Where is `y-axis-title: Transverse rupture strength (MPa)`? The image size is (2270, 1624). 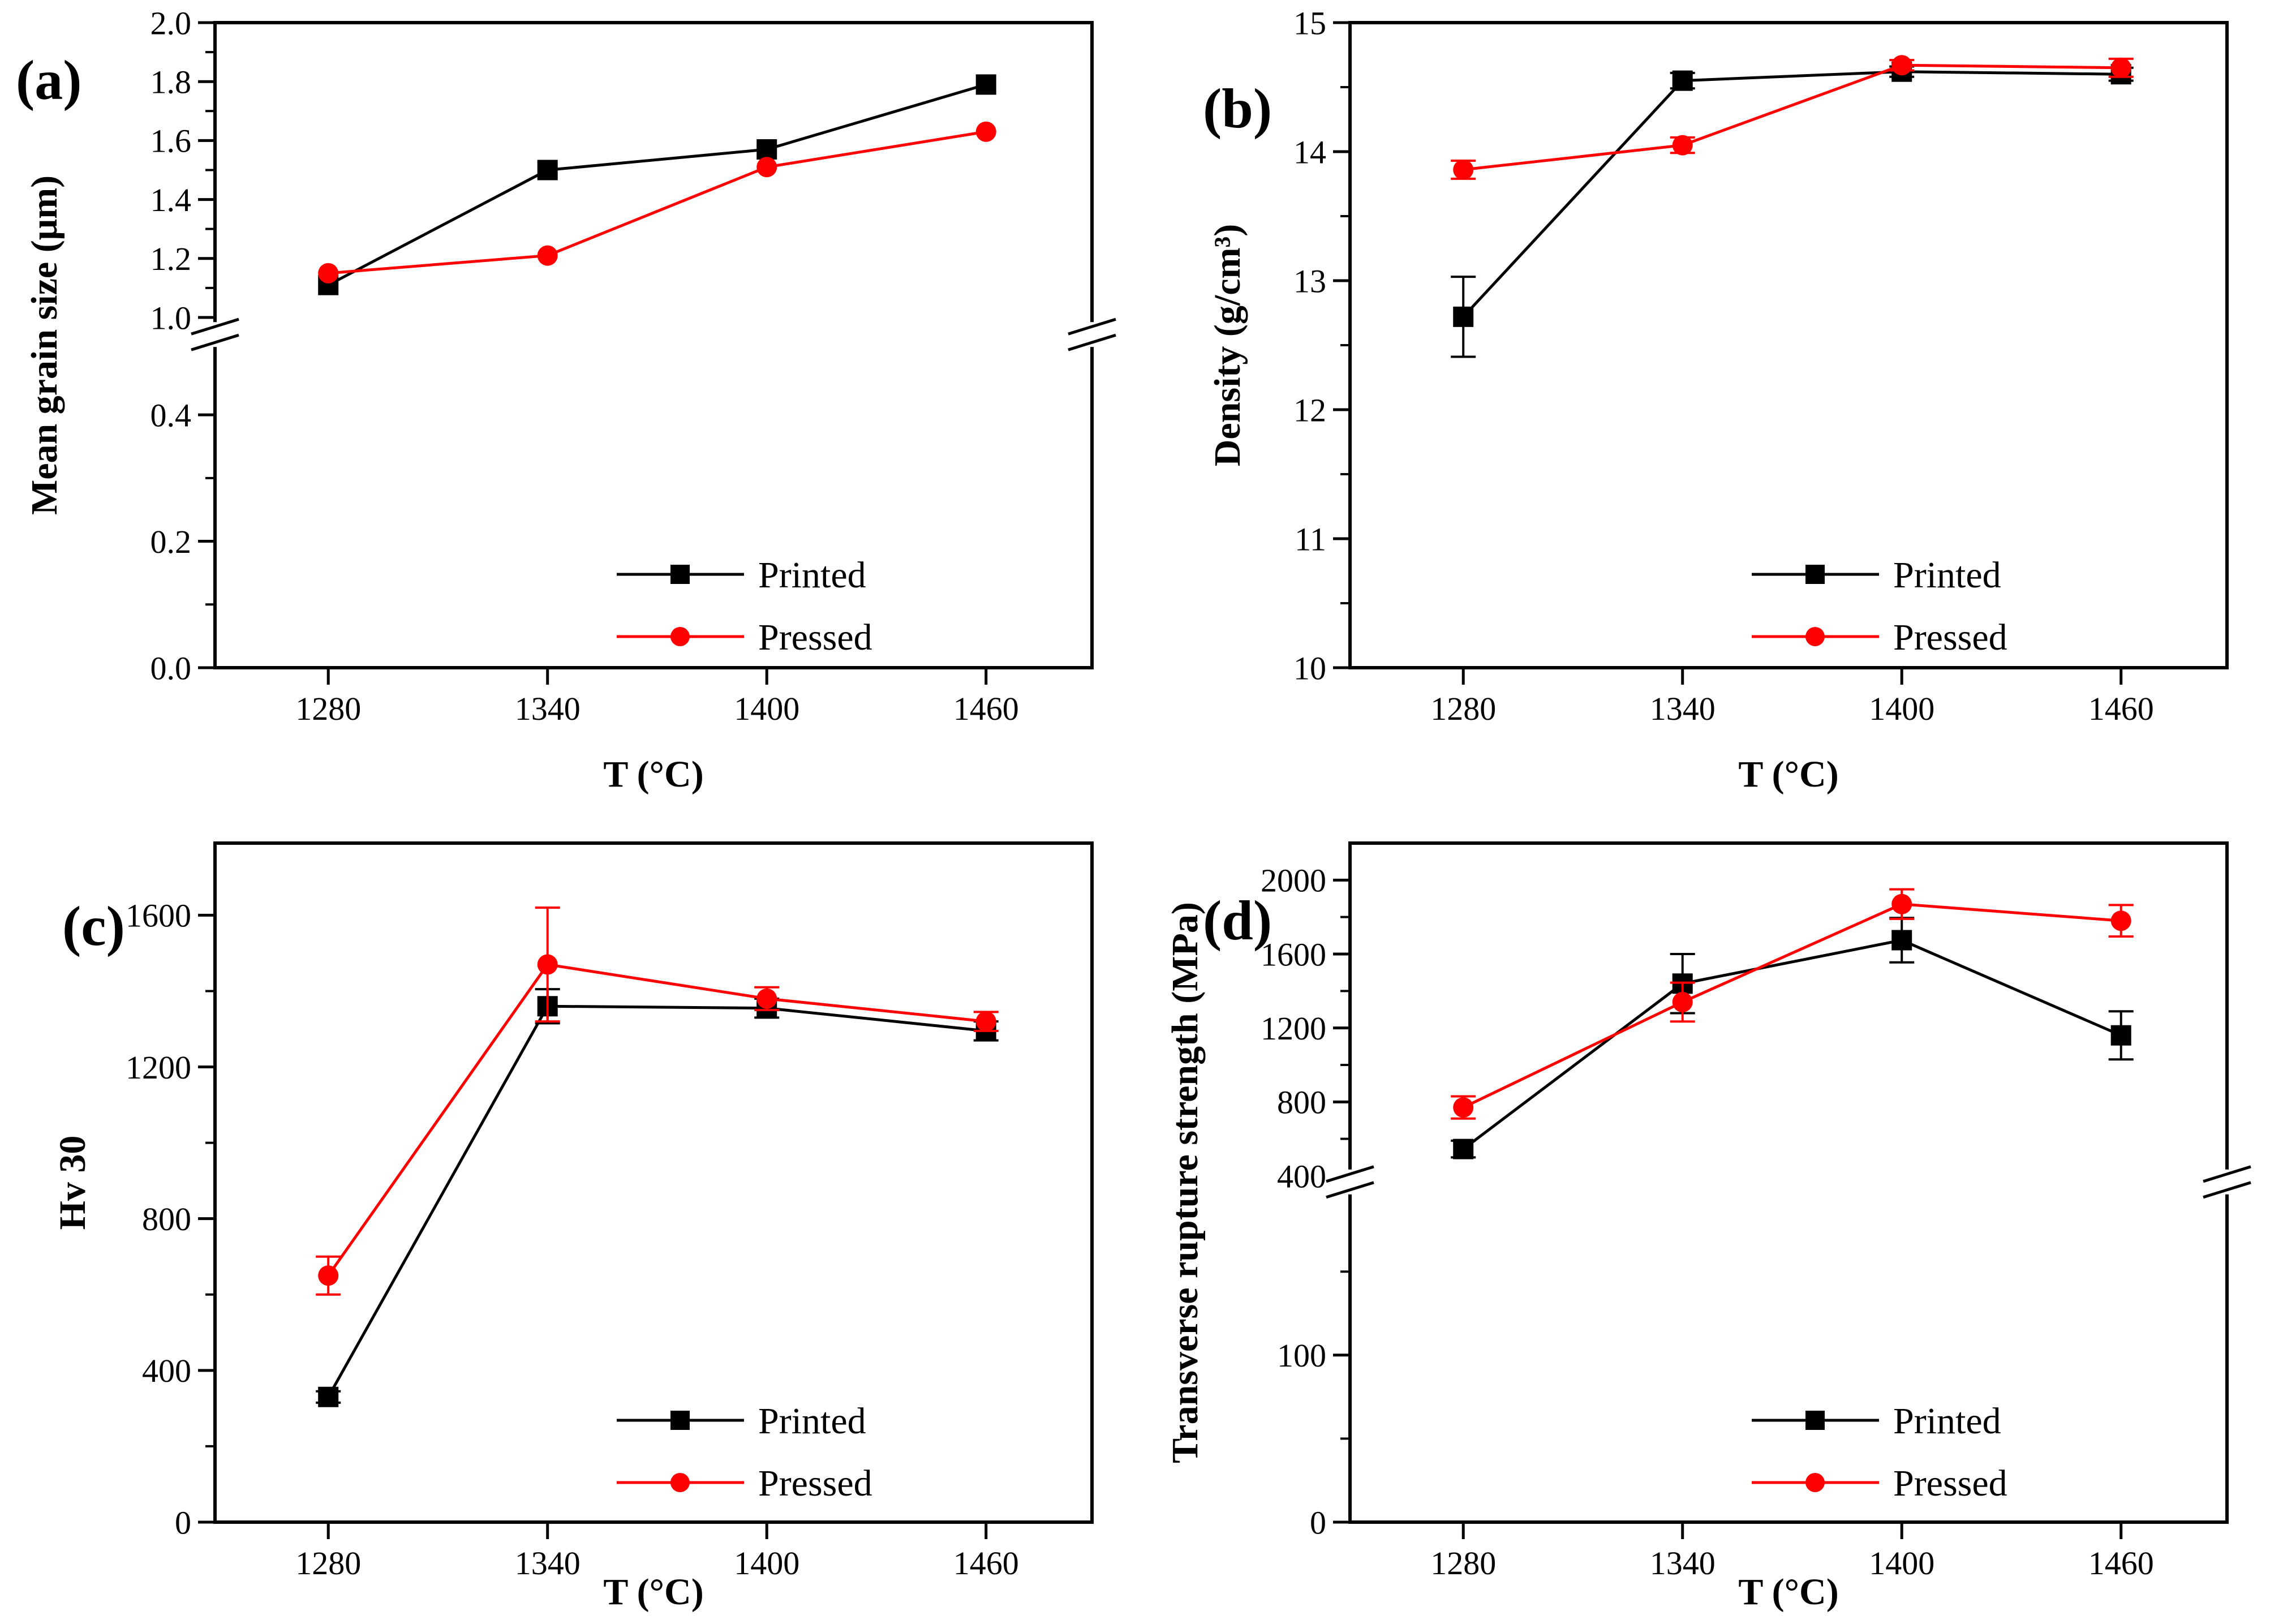 y-axis-title: Transverse rupture strength (MPa) is located at coordinates (1185, 1182).